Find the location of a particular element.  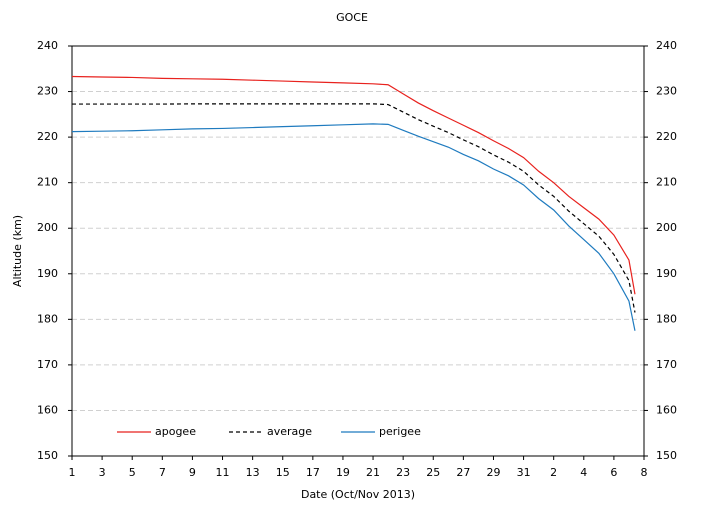

y2-tick-label: 180 is located at coordinates (666, 318).